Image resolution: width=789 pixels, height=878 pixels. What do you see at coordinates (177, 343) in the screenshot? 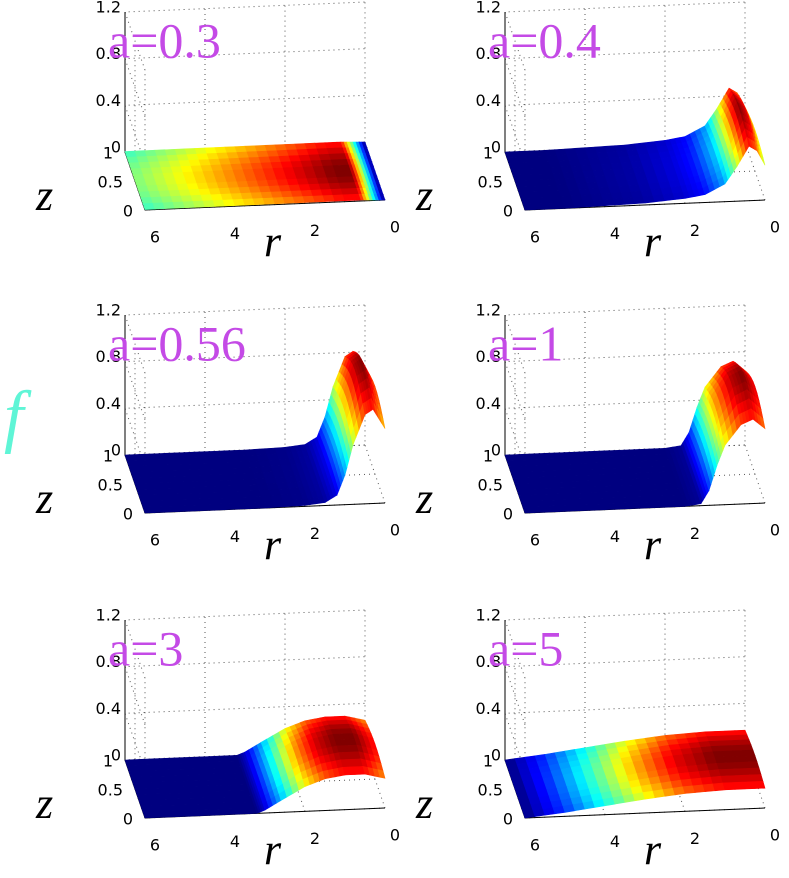
I see `panel-title: a=0.56` at bounding box center [177, 343].